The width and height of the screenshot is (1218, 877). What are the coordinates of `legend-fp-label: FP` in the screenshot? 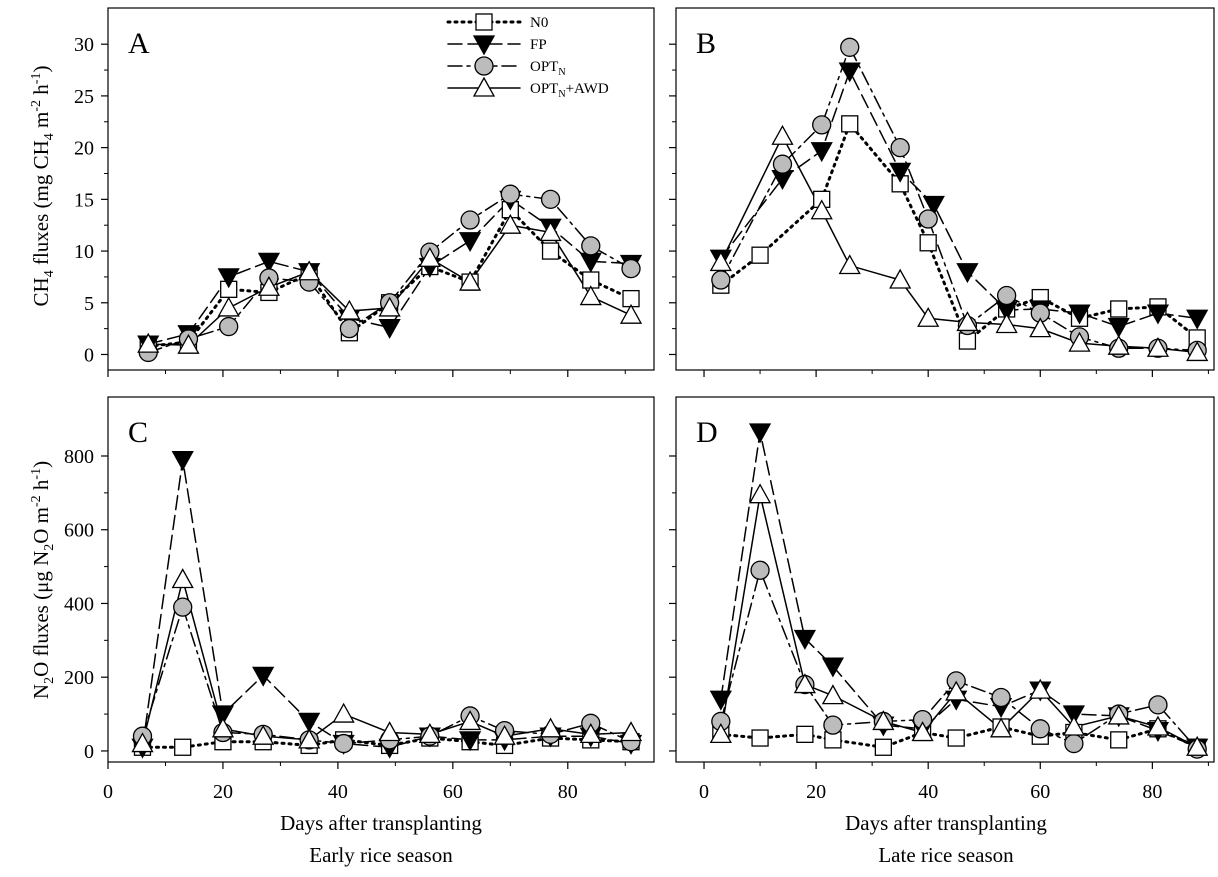 It's located at (538, 45).